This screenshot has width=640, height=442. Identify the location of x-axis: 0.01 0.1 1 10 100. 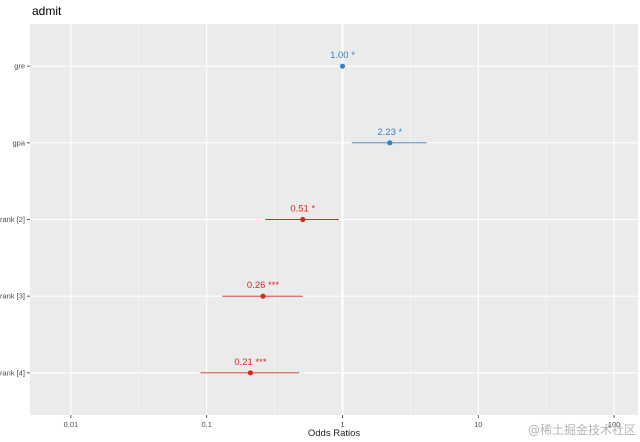
(342, 422).